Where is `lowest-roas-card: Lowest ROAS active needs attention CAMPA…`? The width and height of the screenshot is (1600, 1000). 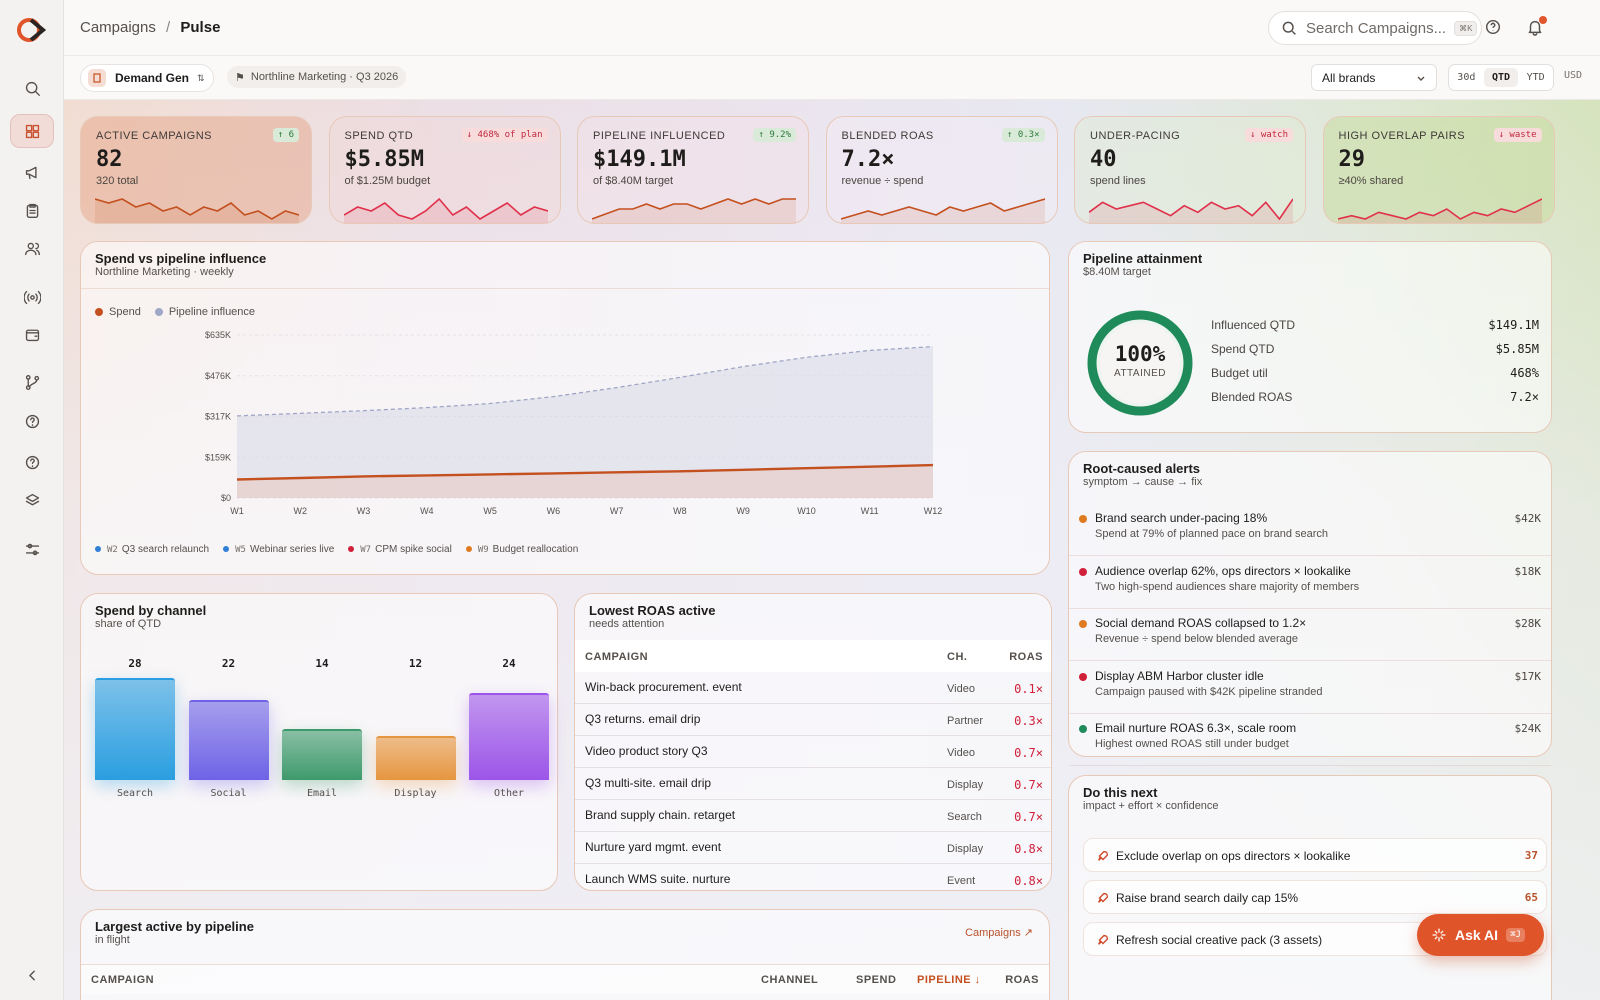
lowest-roas-card: Lowest ROAS active needs attention CAMPA… is located at coordinates (813, 742).